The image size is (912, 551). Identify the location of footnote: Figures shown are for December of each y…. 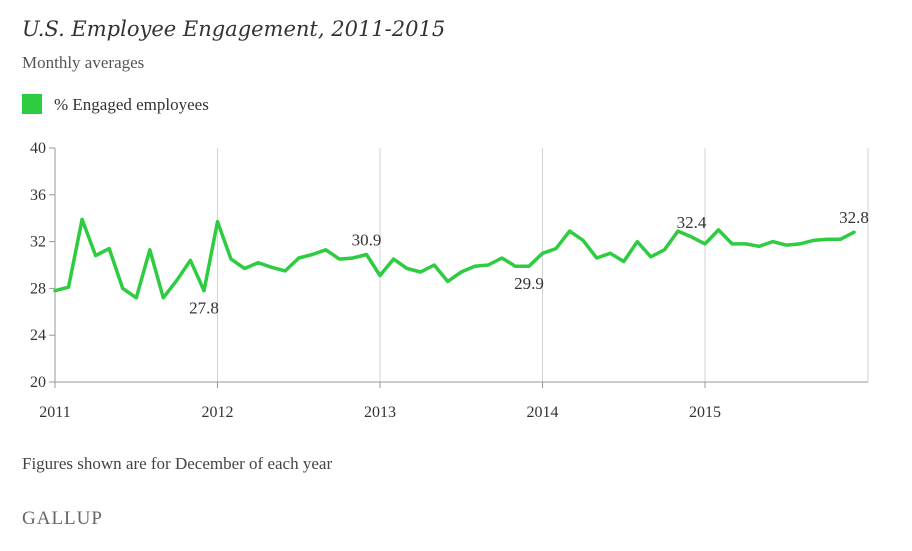
(177, 463).